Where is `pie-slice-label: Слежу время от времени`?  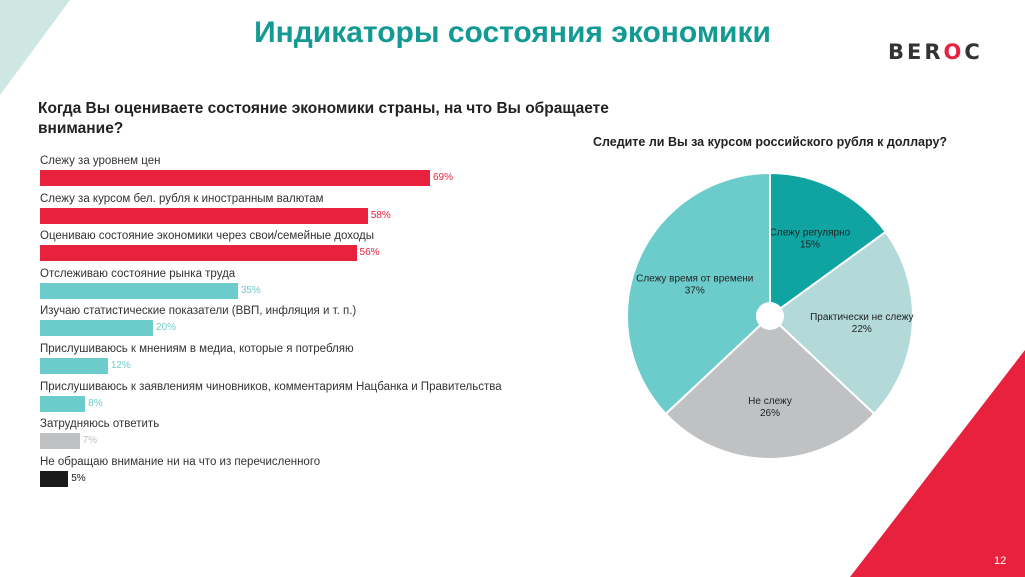 pie-slice-label: Слежу время от времени is located at coordinates (694, 278).